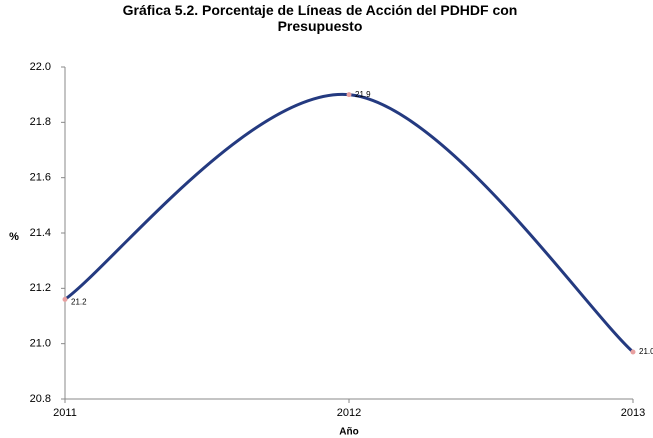 The image size is (653, 438). Describe the element at coordinates (40, 344) in the screenshot. I see `y-tick-label: 21.0` at that location.